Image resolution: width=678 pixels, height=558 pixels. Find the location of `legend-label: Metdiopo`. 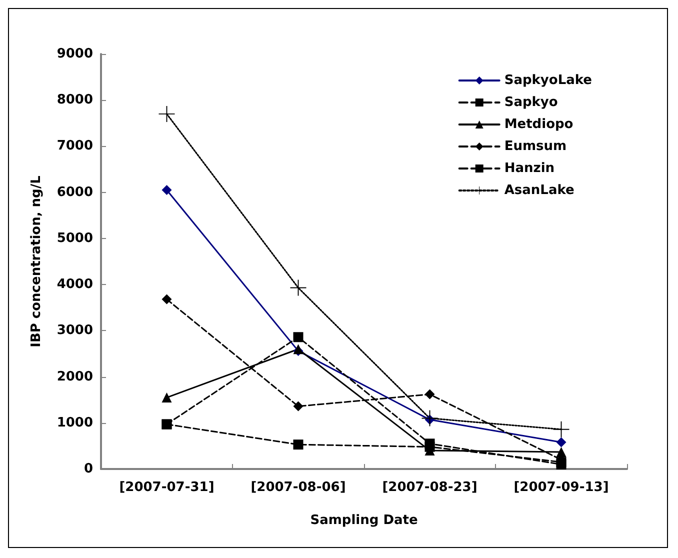

legend-label: Metdiopo is located at coordinates (539, 124).